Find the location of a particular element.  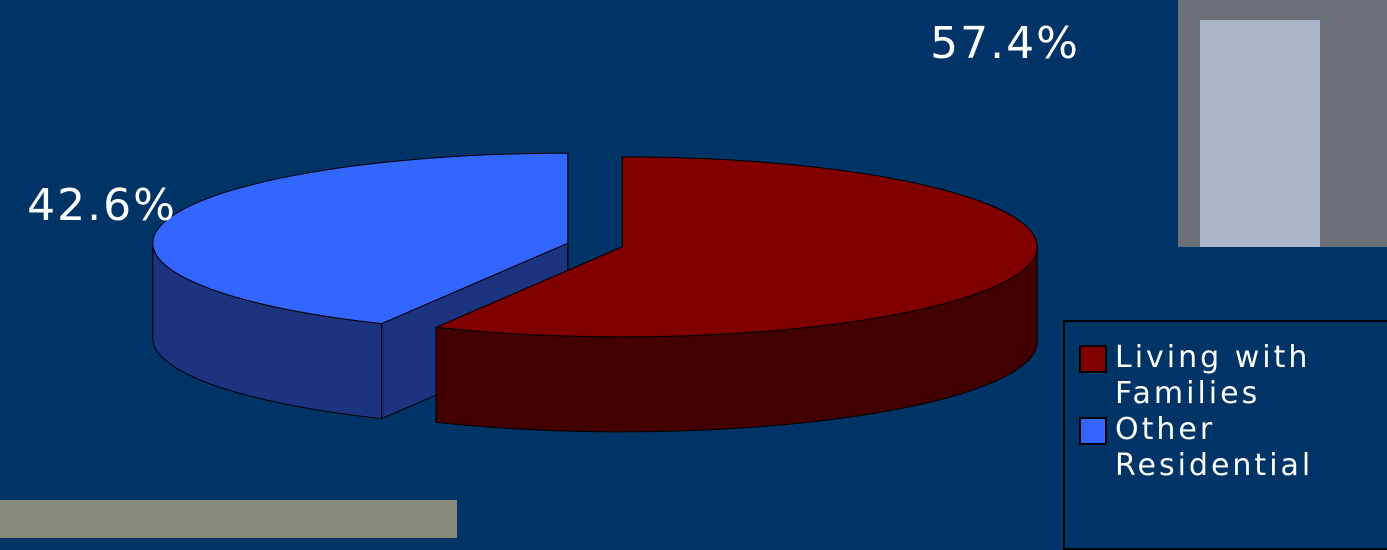

pie-slice is located at coordinates (360, 286).